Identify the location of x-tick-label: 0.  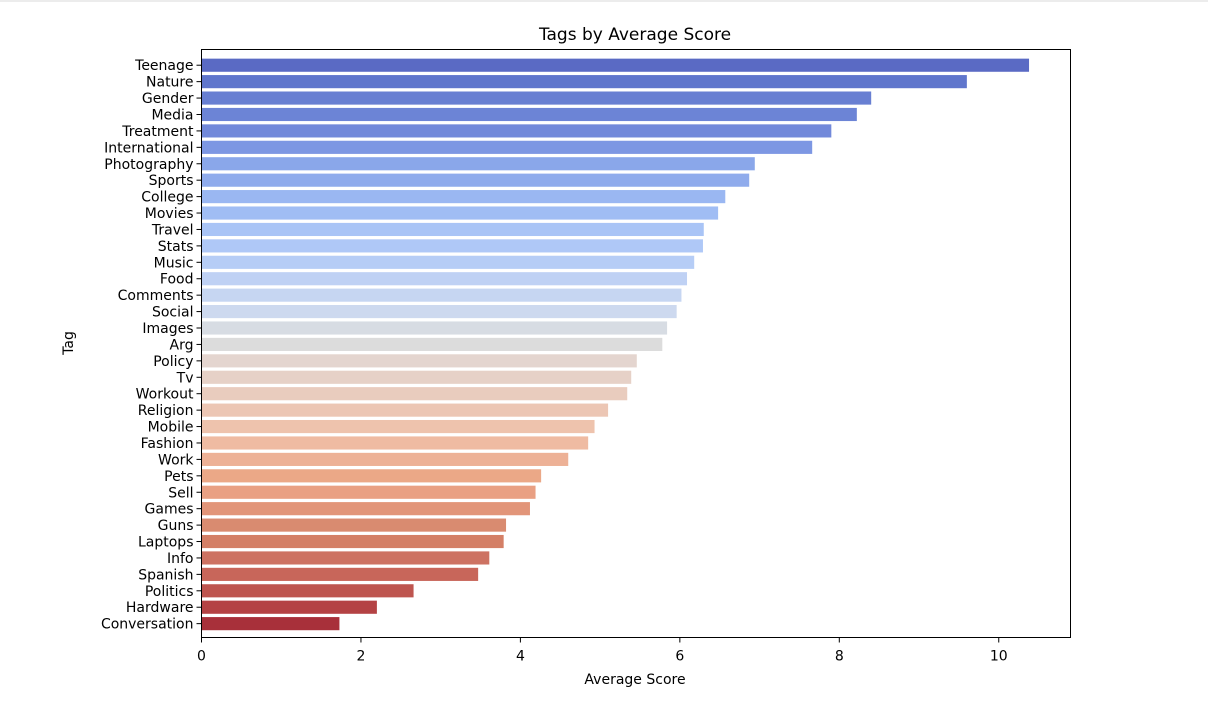
(201, 657).